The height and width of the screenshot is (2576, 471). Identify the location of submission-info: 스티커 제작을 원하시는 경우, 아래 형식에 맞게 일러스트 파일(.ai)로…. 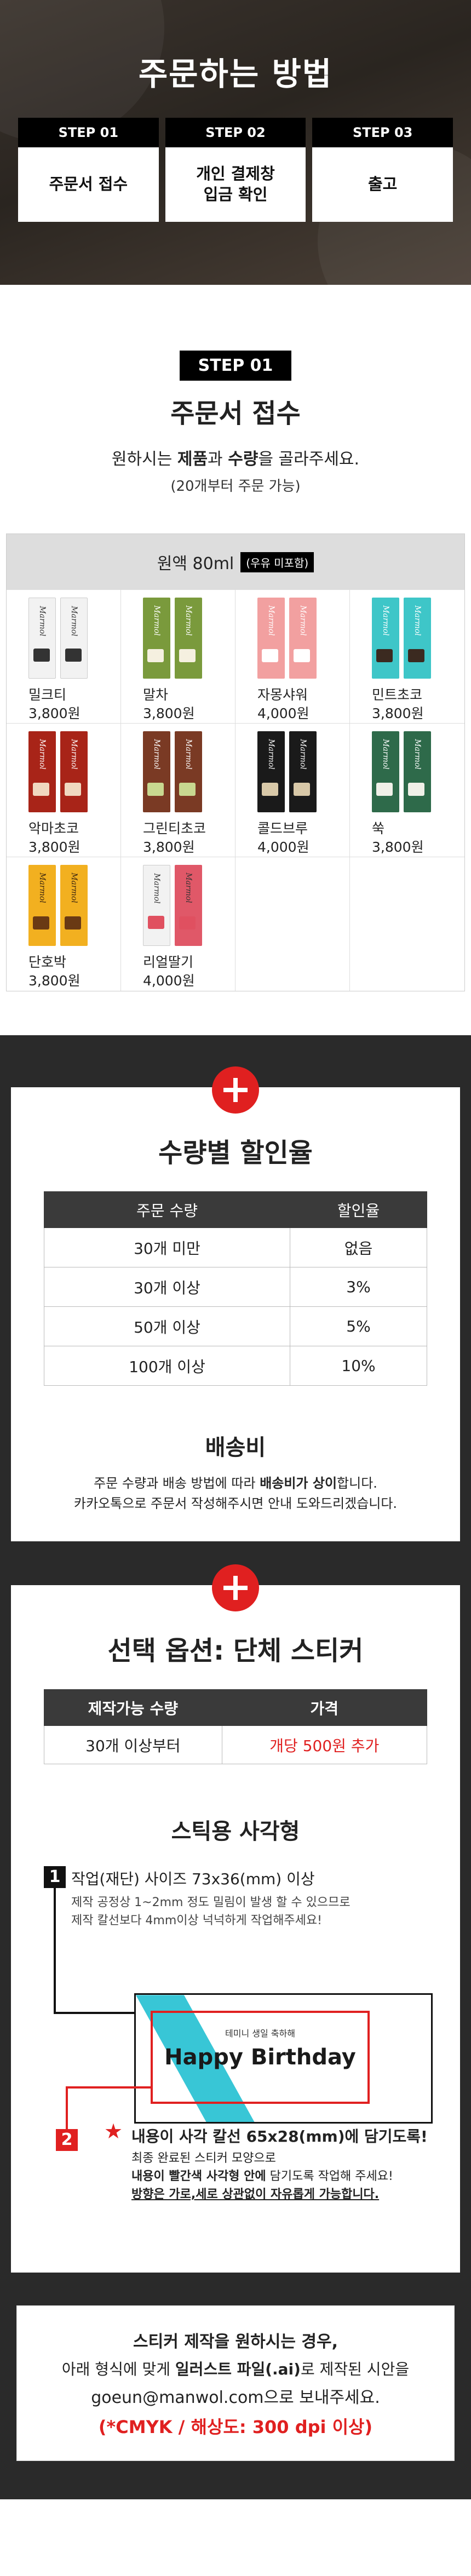
(235, 2384).